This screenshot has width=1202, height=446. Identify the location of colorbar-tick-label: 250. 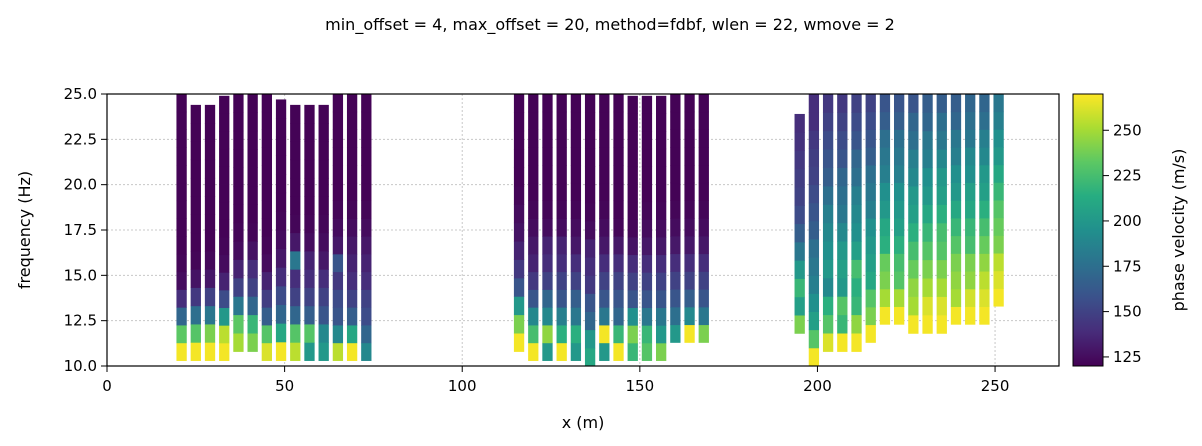
(1127, 130).